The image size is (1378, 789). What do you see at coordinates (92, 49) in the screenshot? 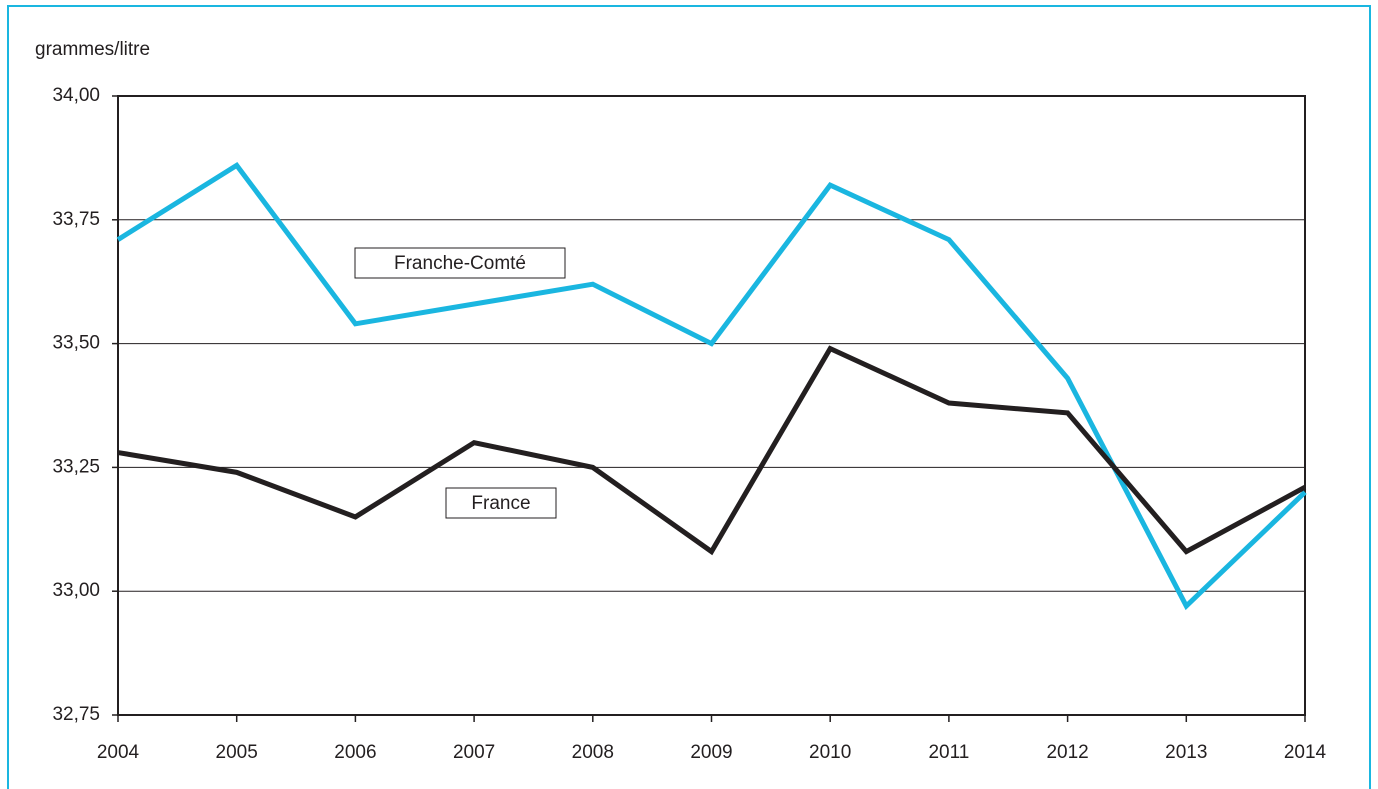
I see `y-axis-label: grammes/litre` at bounding box center [92, 49].